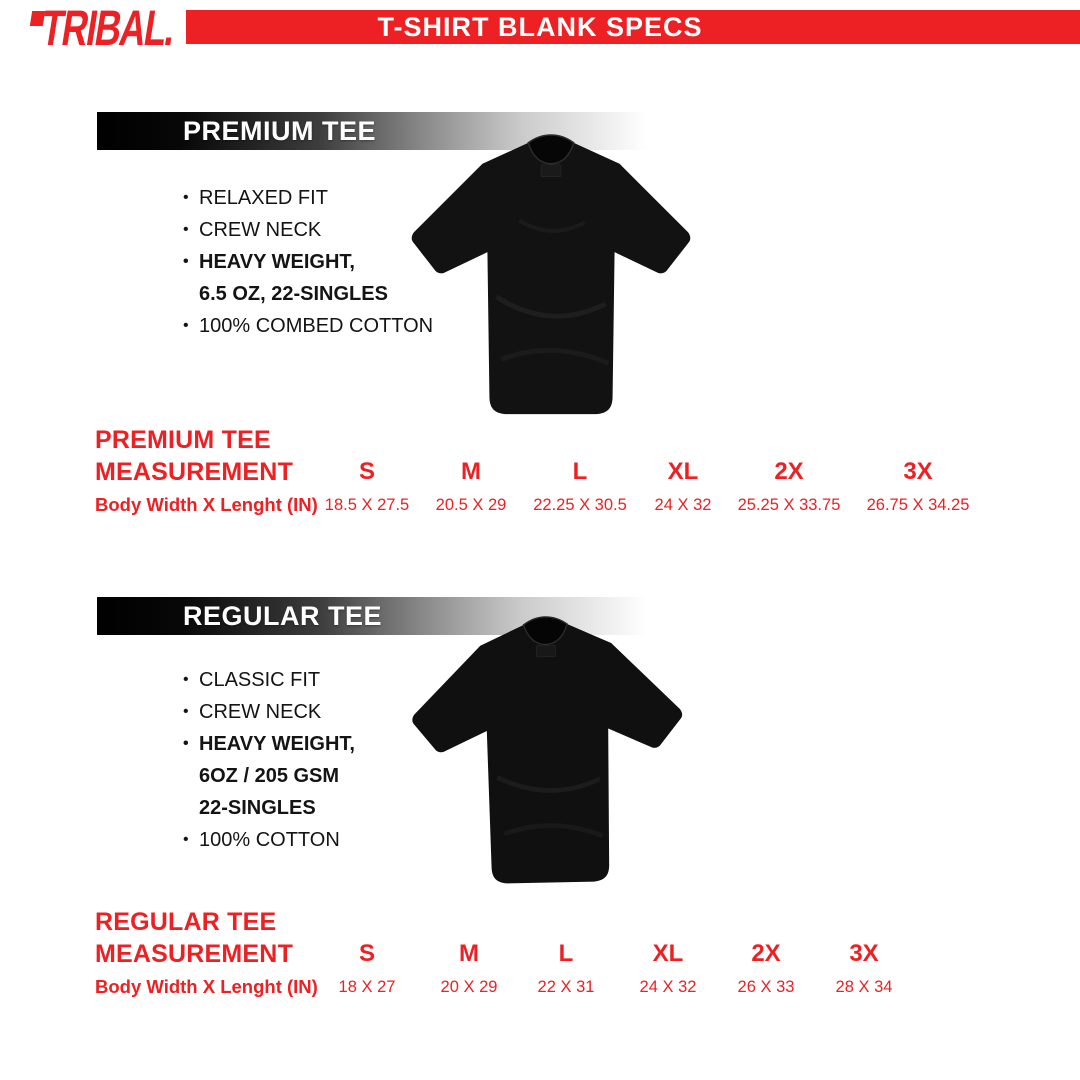 Image resolution: width=1080 pixels, height=1080 pixels. What do you see at coordinates (293, 294) in the screenshot?
I see `feature-item-continuation: 6.5 OZ, 22-SINGLES` at bounding box center [293, 294].